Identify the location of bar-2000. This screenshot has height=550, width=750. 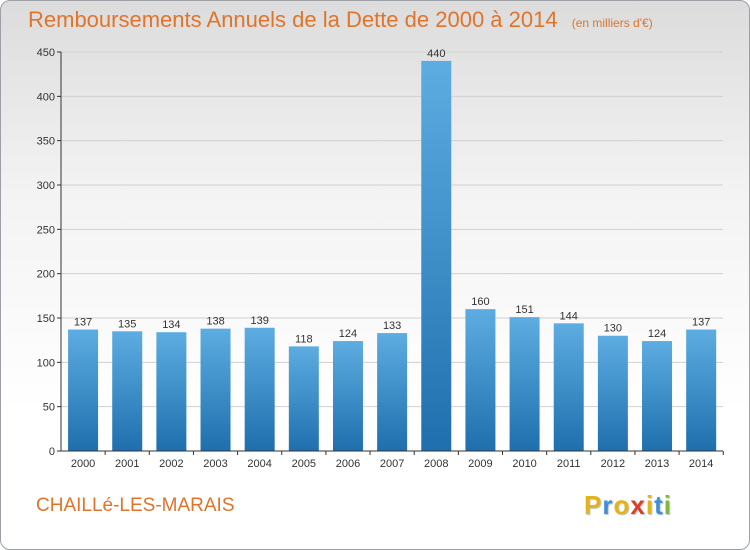
(83, 390).